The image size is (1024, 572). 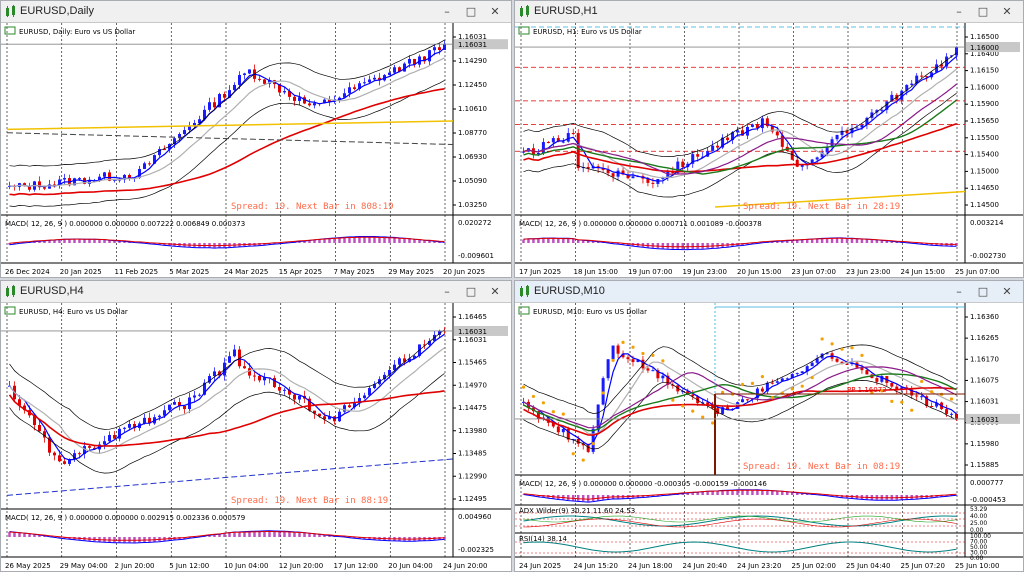 What do you see at coordinates (472, 476) in the screenshot?
I see `price-tick-label: 1.12990` at bounding box center [472, 476].